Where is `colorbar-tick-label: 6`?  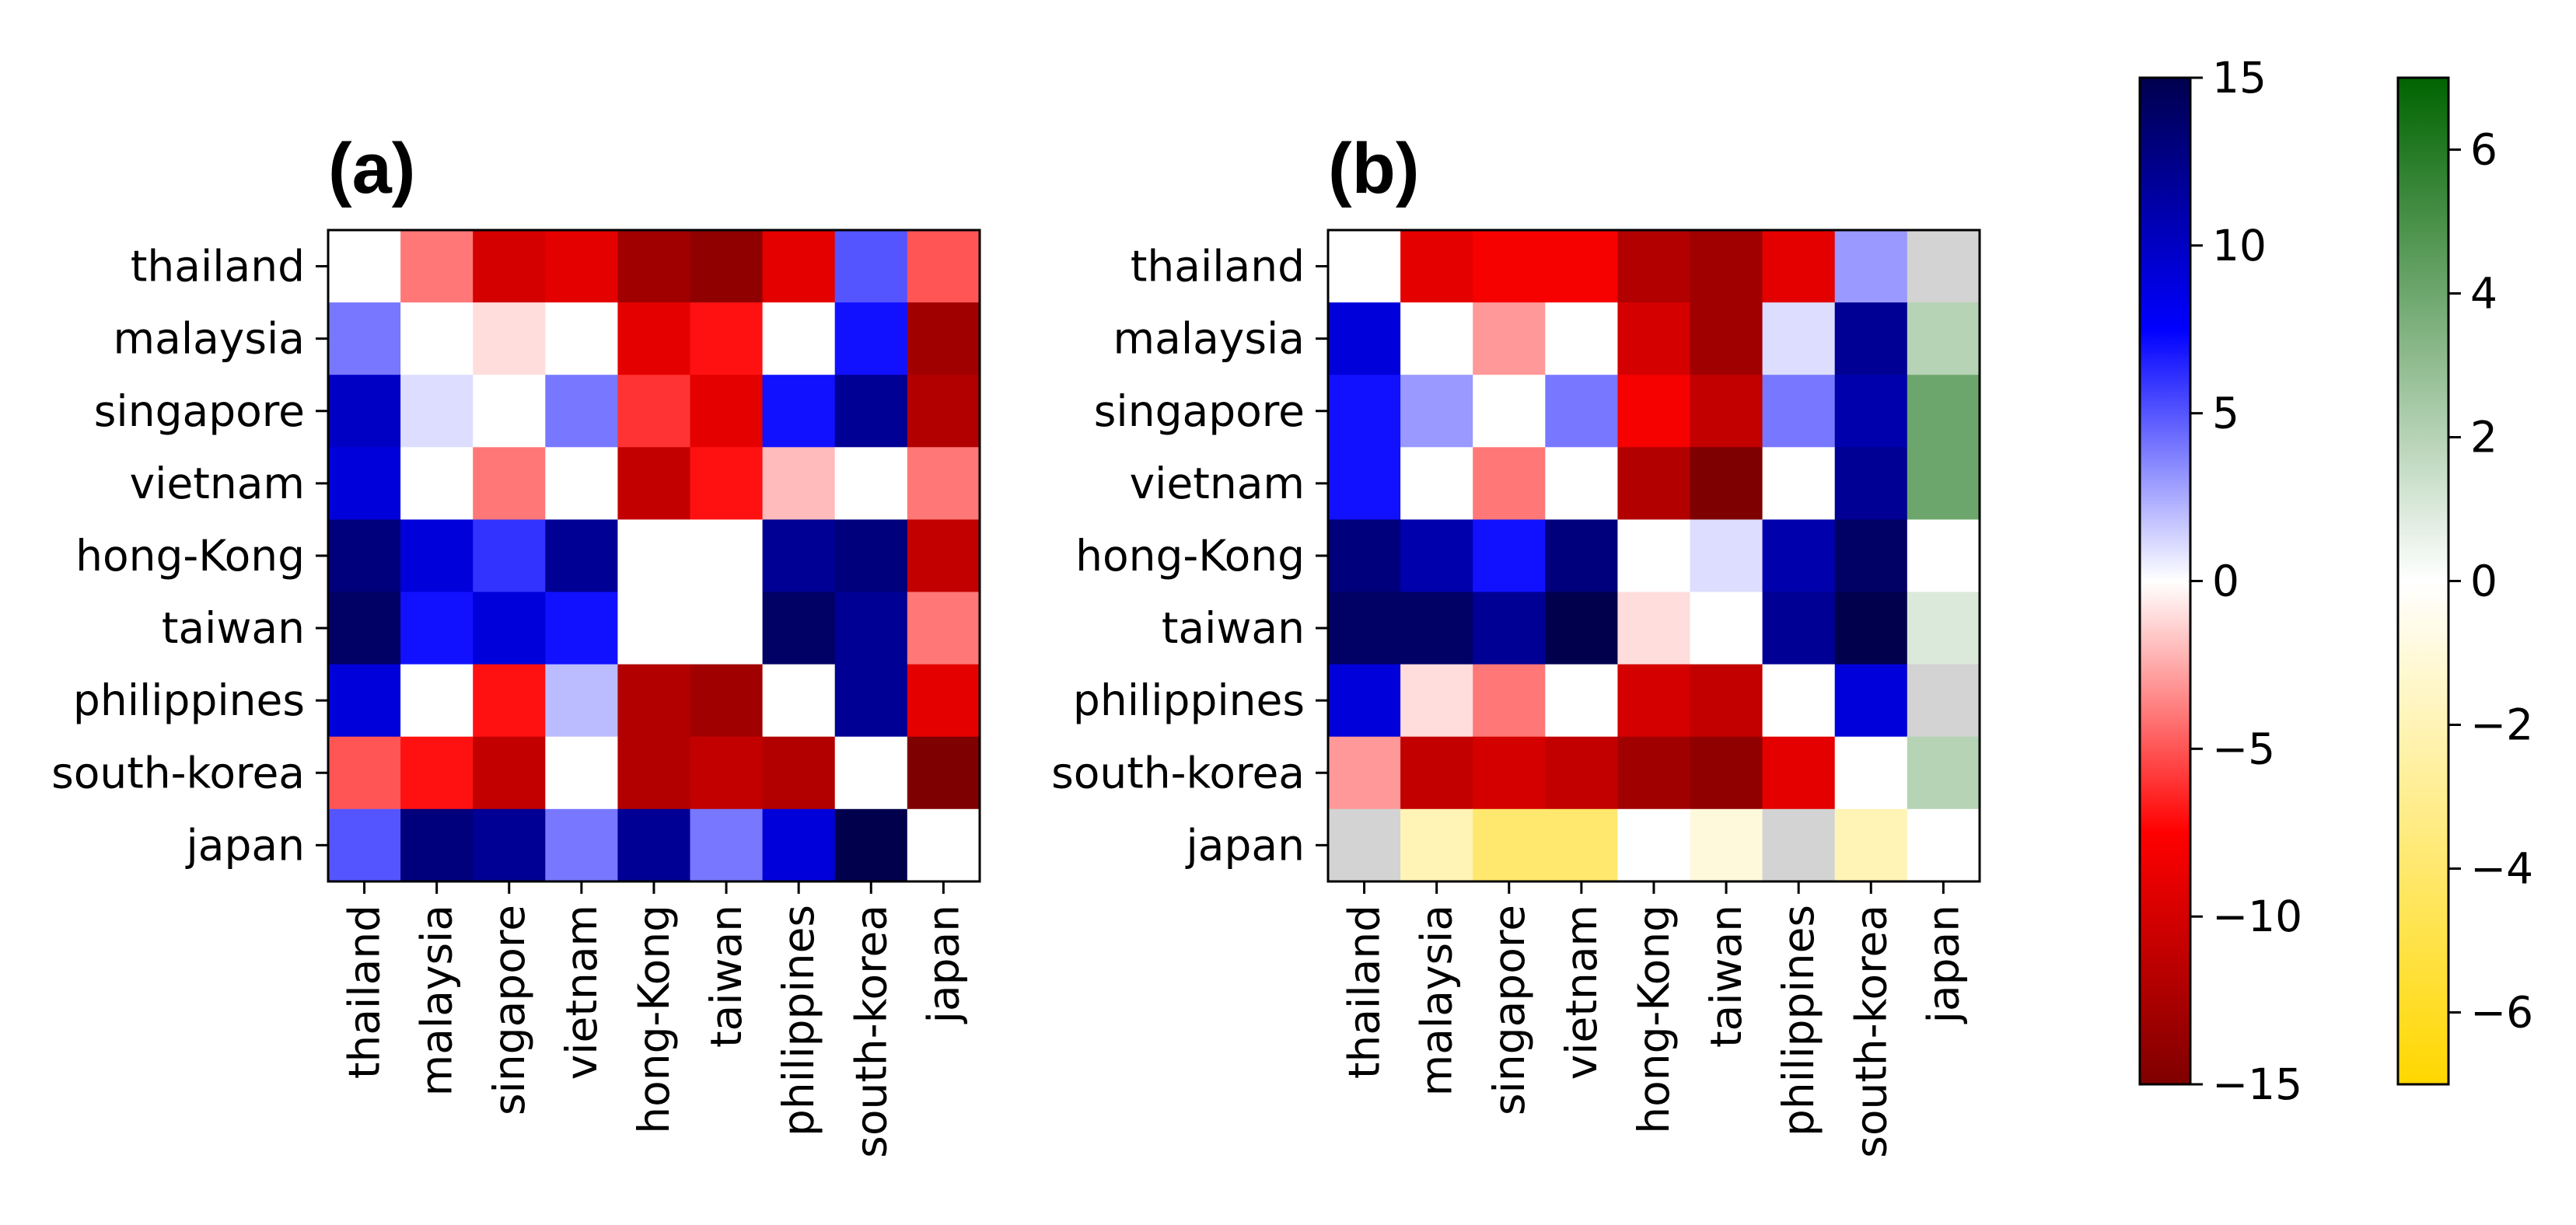 colorbar-tick-label: 6 is located at coordinates (2483, 150).